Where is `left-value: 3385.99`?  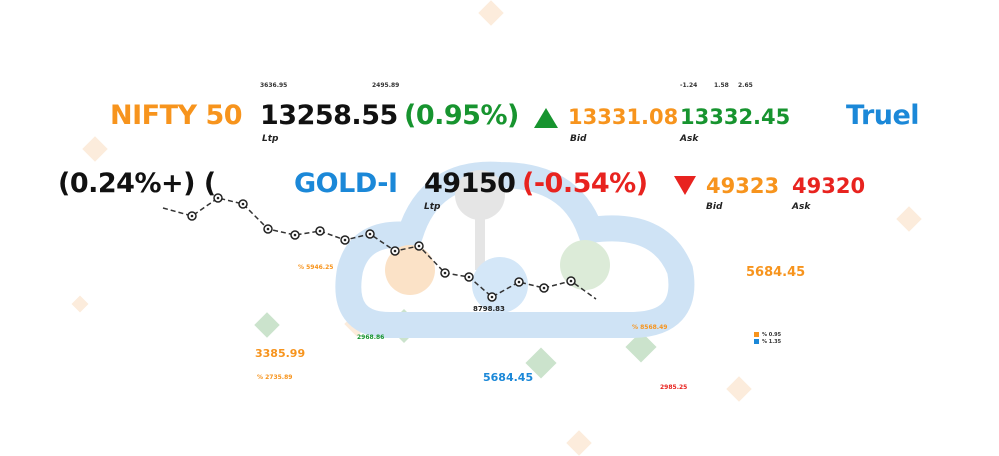
left-value: 3385.99 is located at coordinates (280, 353).